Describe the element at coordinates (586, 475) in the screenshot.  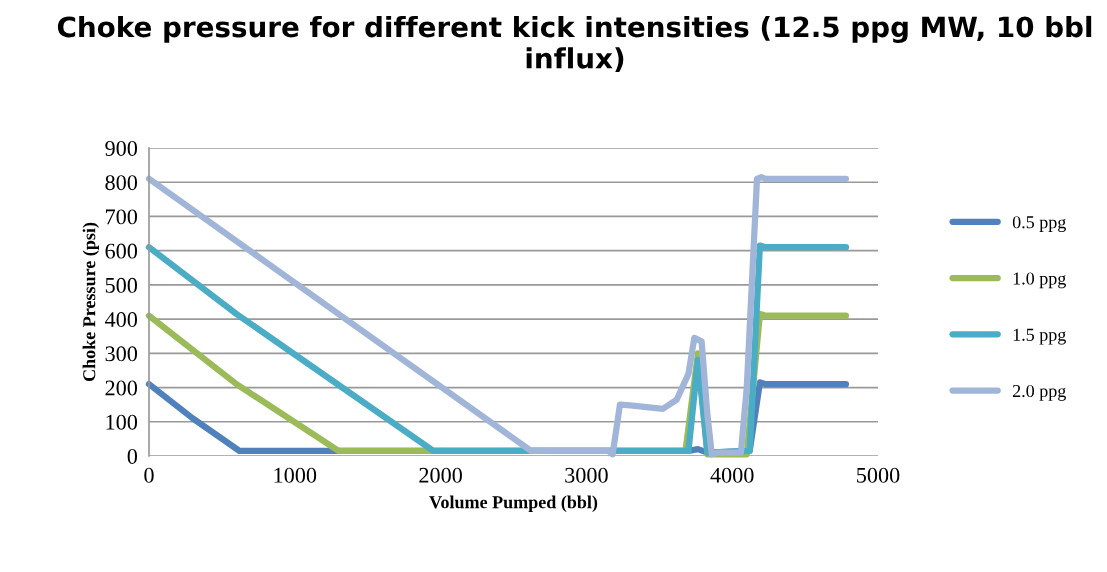
I see `x-tick-label: 3000` at that location.